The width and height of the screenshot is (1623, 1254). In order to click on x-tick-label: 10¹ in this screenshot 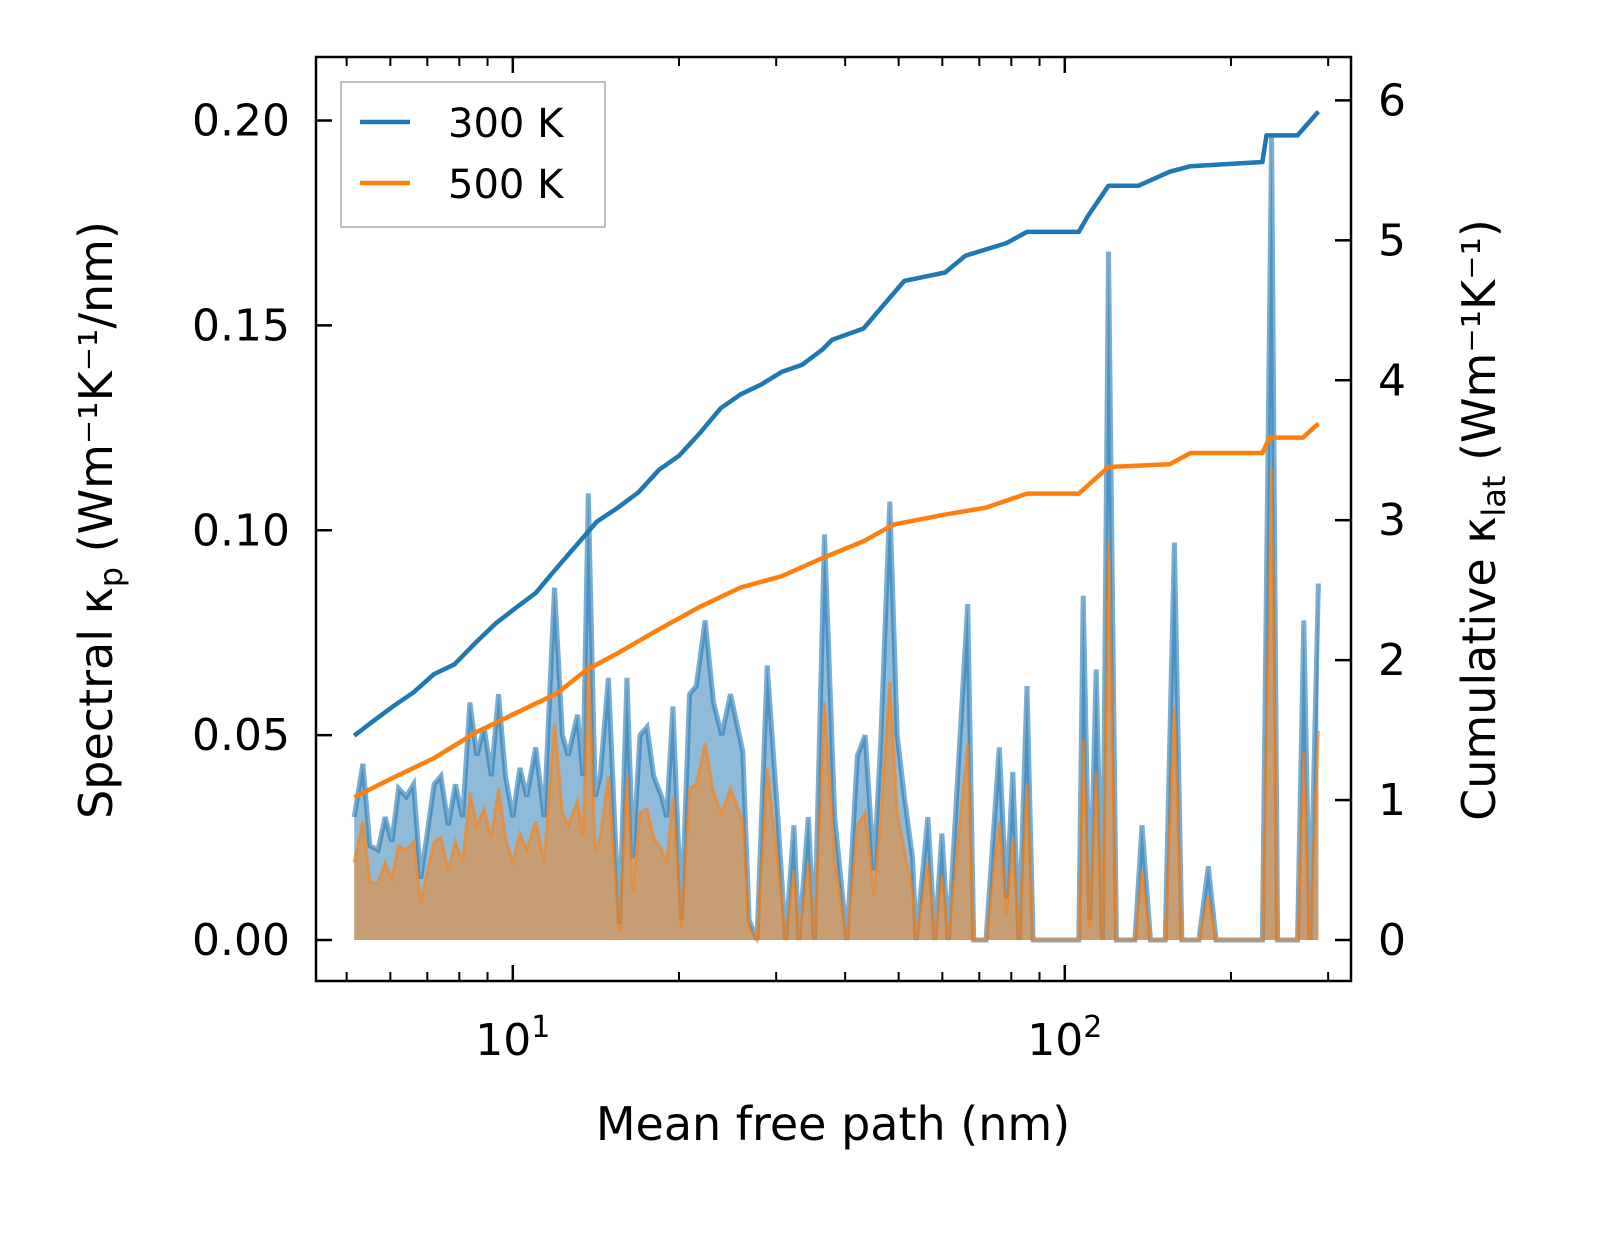, I will do `click(512, 1038)`.